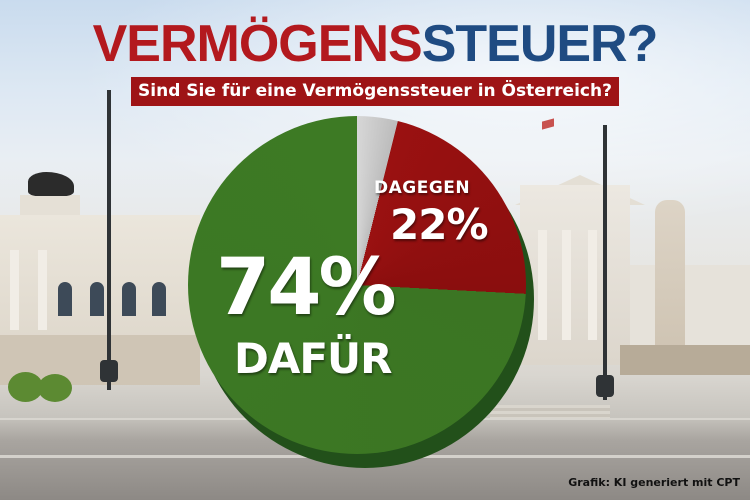  Describe the element at coordinates (685, 360) in the screenshot. I see `fountain-base` at that location.